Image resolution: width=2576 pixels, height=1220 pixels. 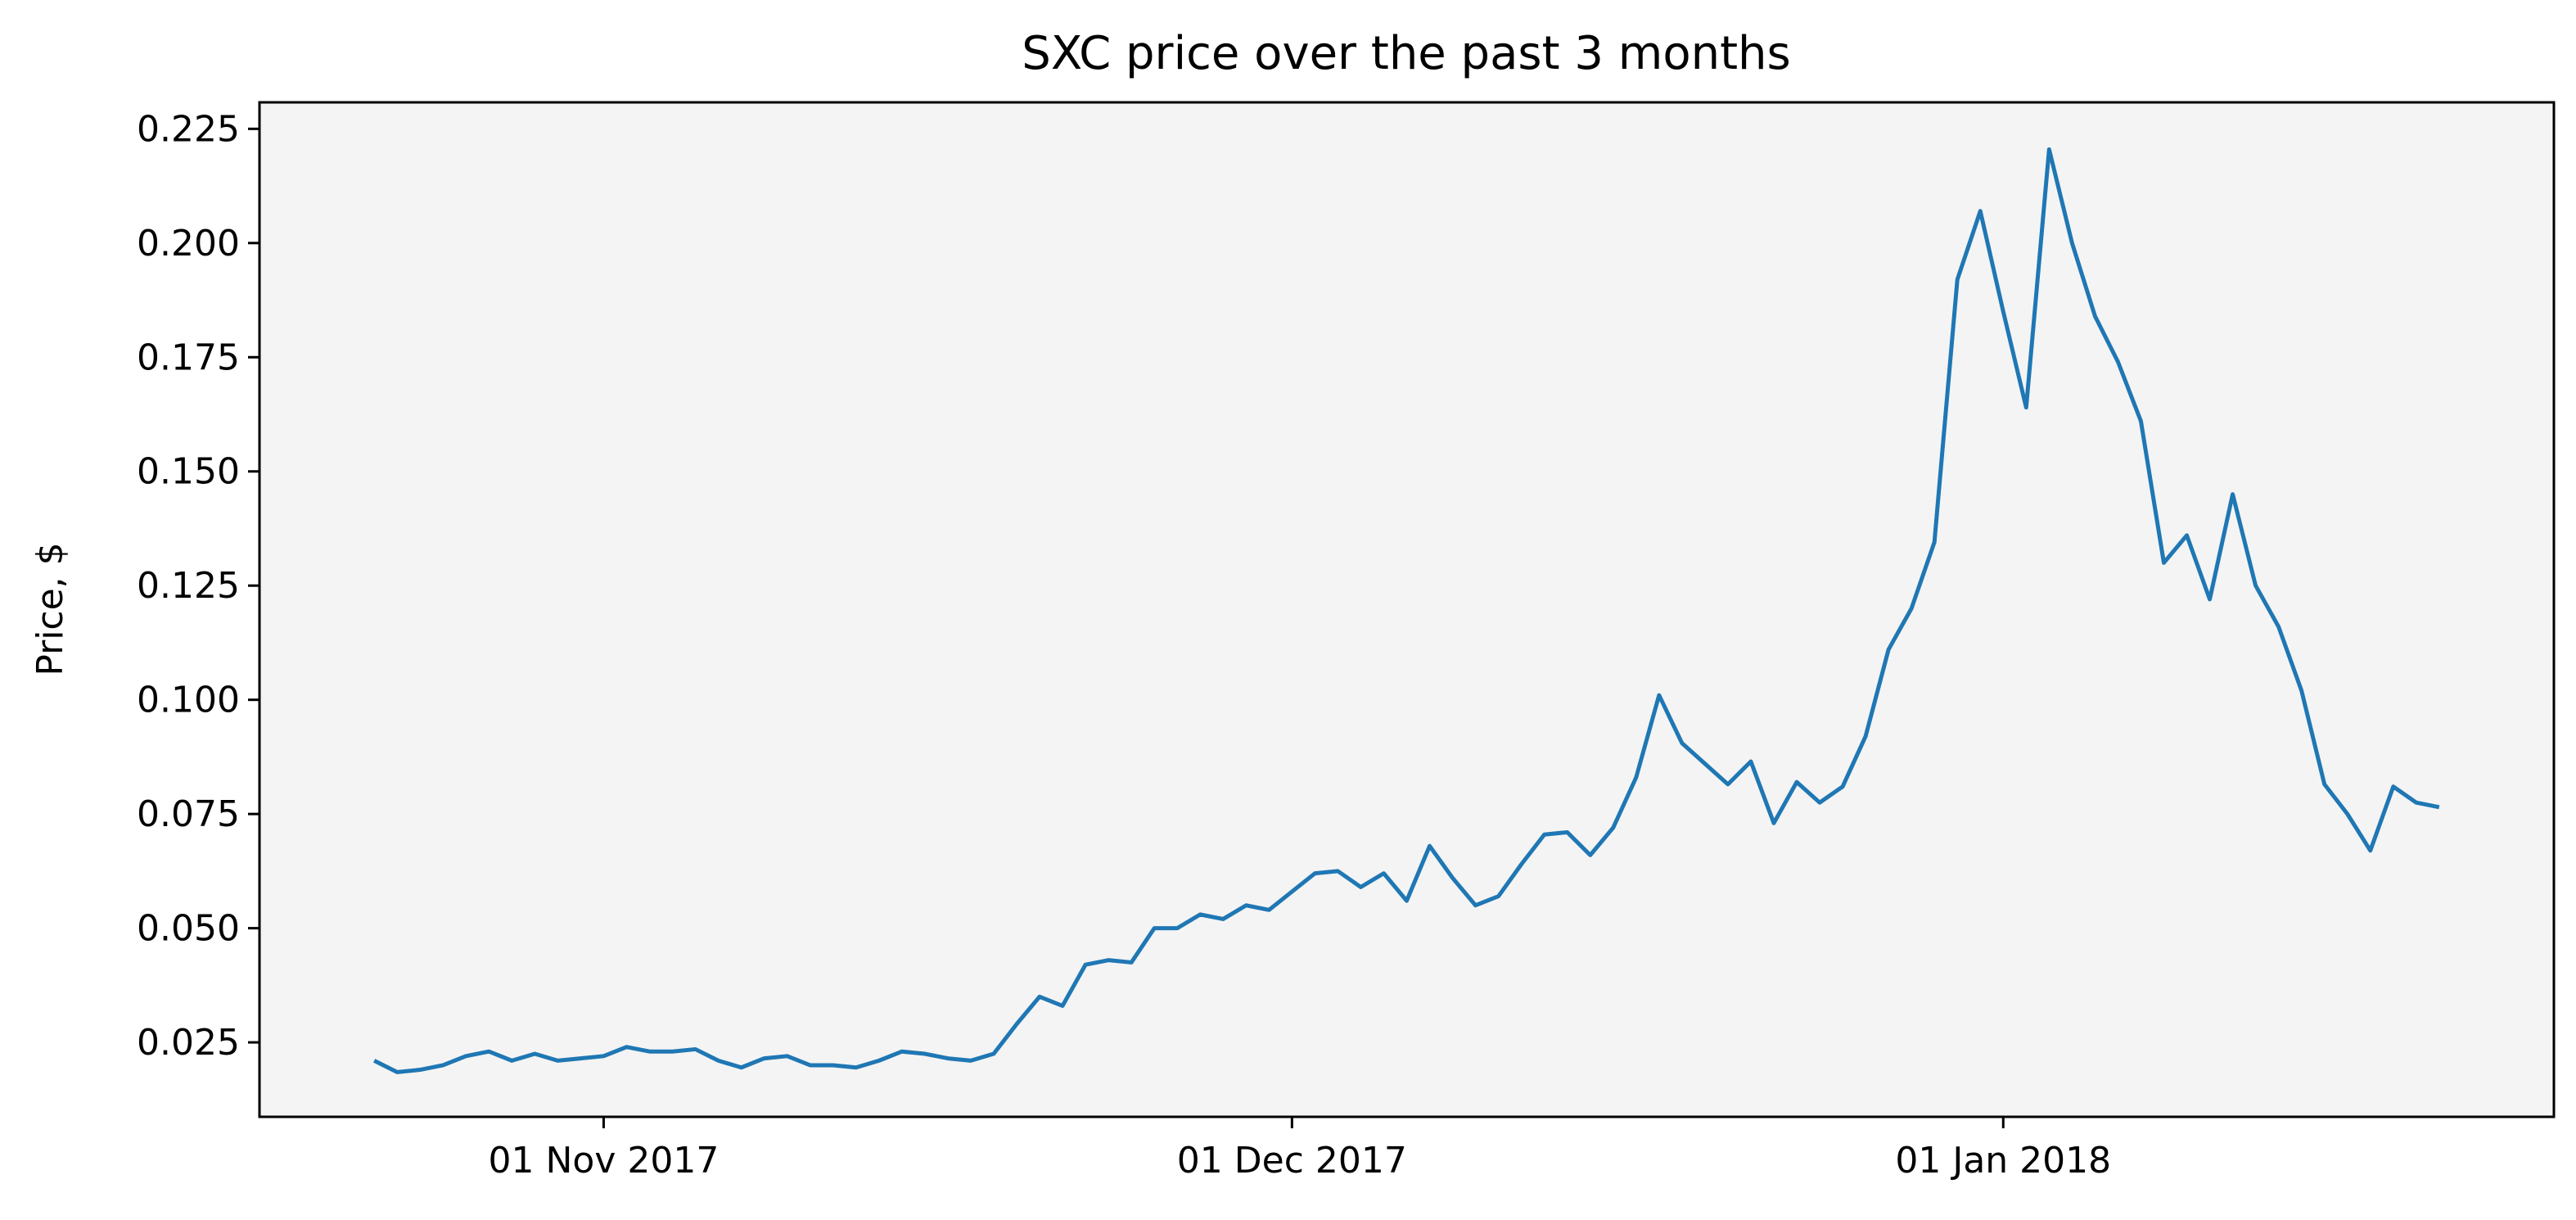 I want to click on y-tick-label: 0.025, so click(x=188, y=1043).